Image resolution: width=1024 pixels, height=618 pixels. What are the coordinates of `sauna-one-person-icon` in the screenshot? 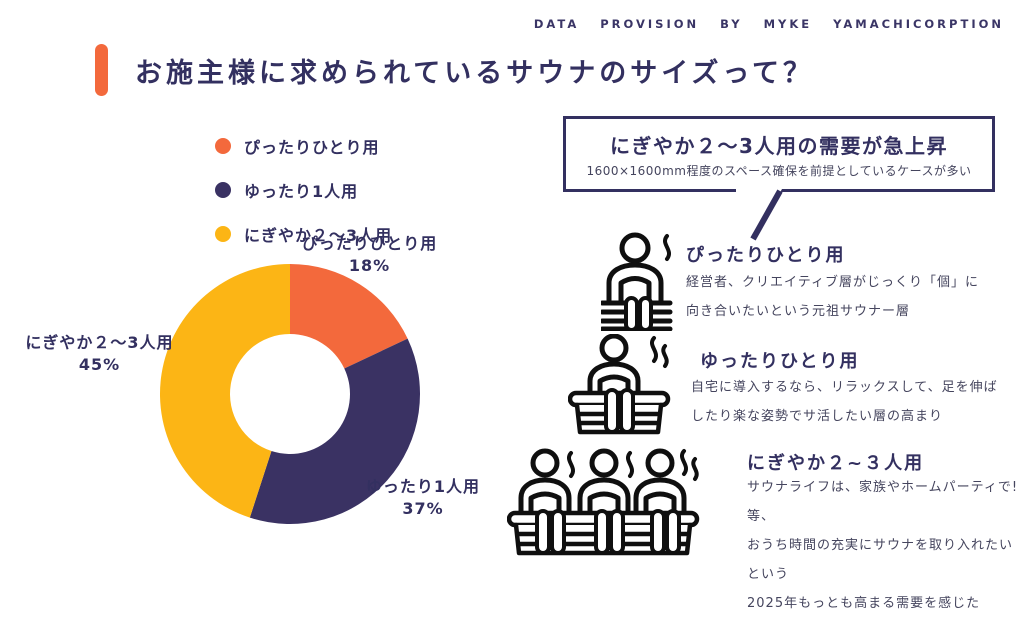 It's located at (637, 281).